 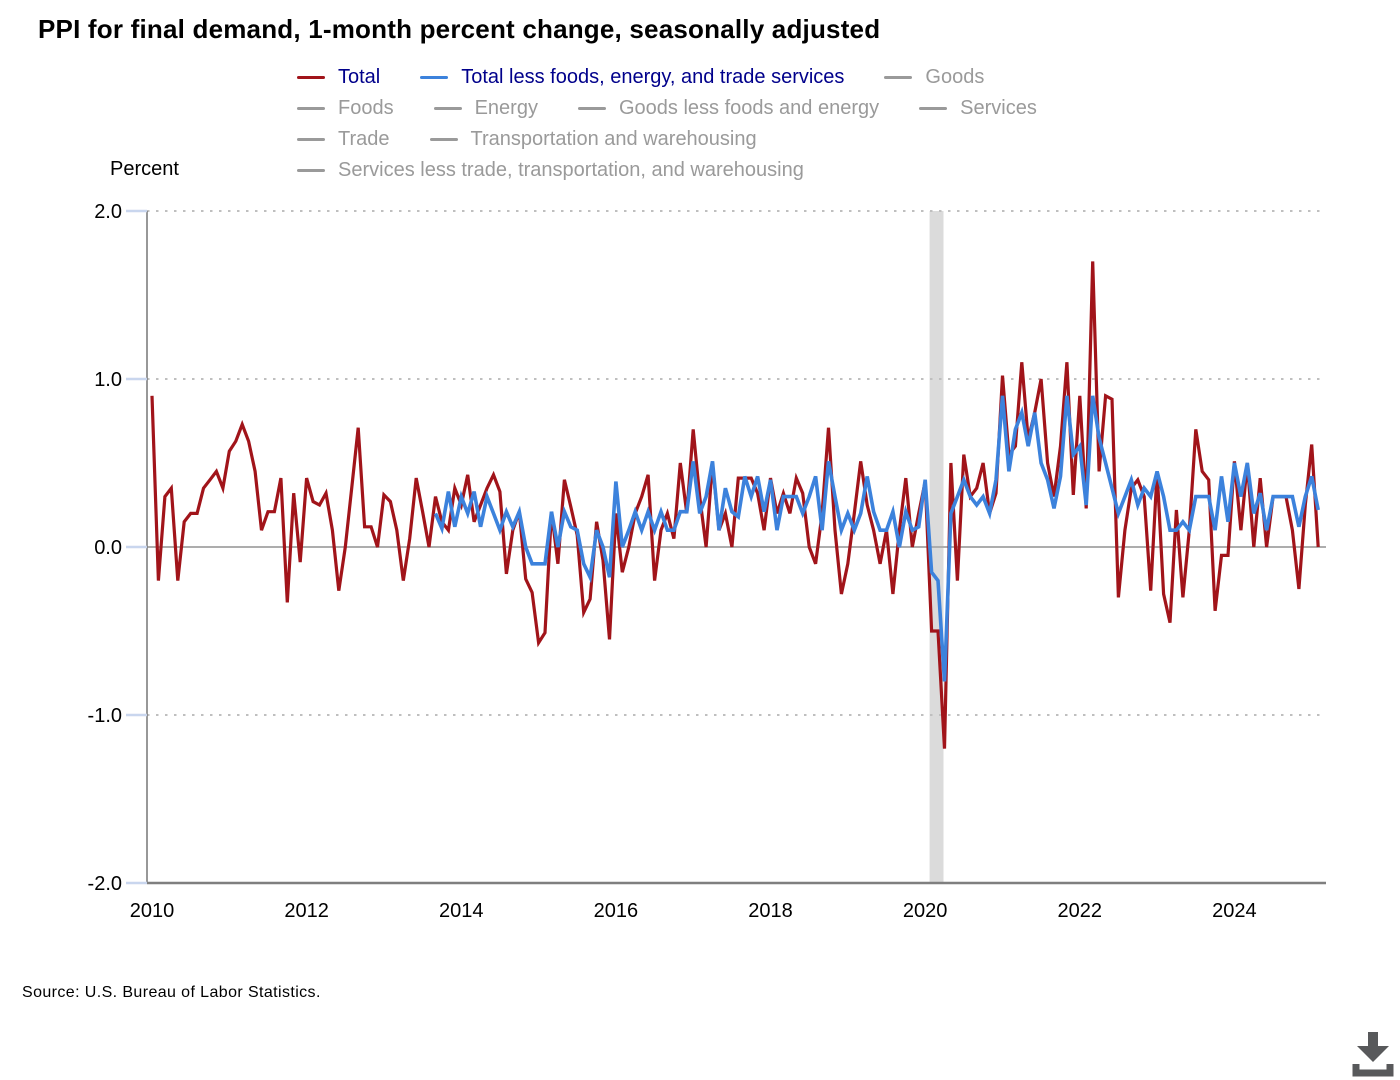 I want to click on legend-label: Trade, so click(x=364, y=139).